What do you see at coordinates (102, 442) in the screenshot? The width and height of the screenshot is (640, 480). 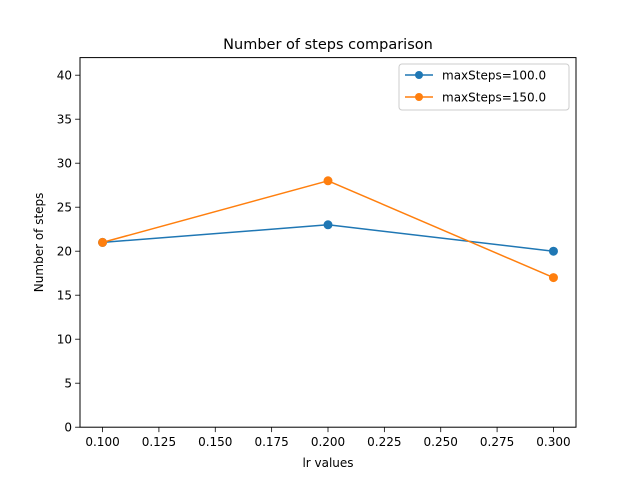 I see `x-tick-label: 0.100` at bounding box center [102, 442].